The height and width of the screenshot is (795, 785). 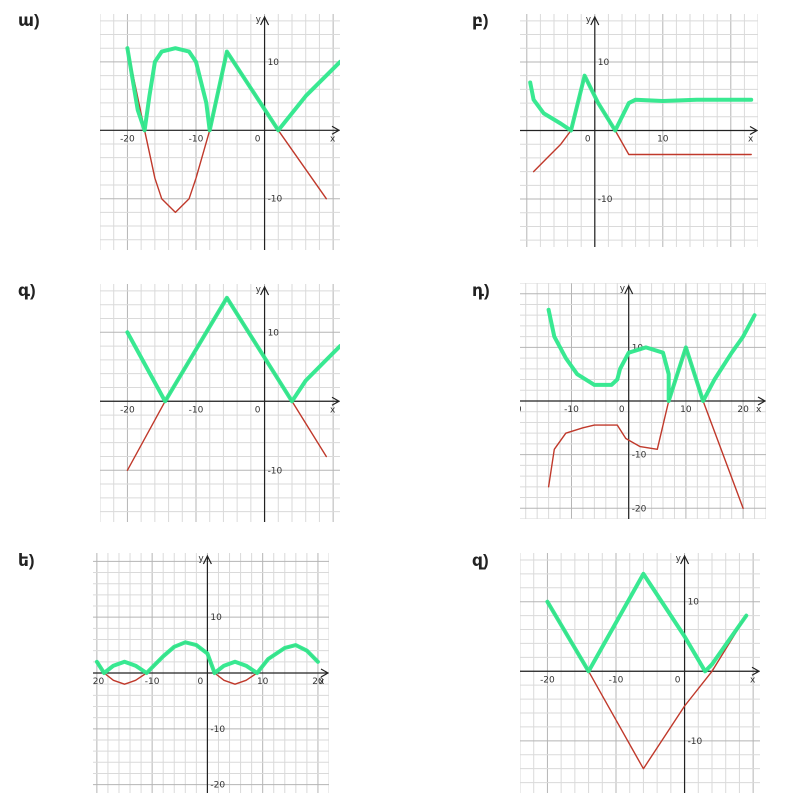 I want to click on panel-label-d: դ), so click(x=481, y=290).